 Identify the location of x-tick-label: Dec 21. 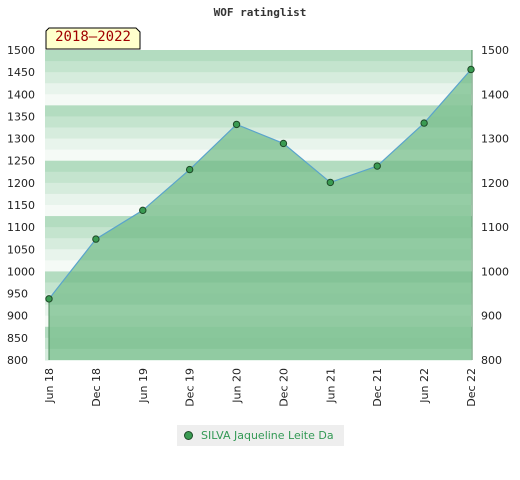
(377, 387).